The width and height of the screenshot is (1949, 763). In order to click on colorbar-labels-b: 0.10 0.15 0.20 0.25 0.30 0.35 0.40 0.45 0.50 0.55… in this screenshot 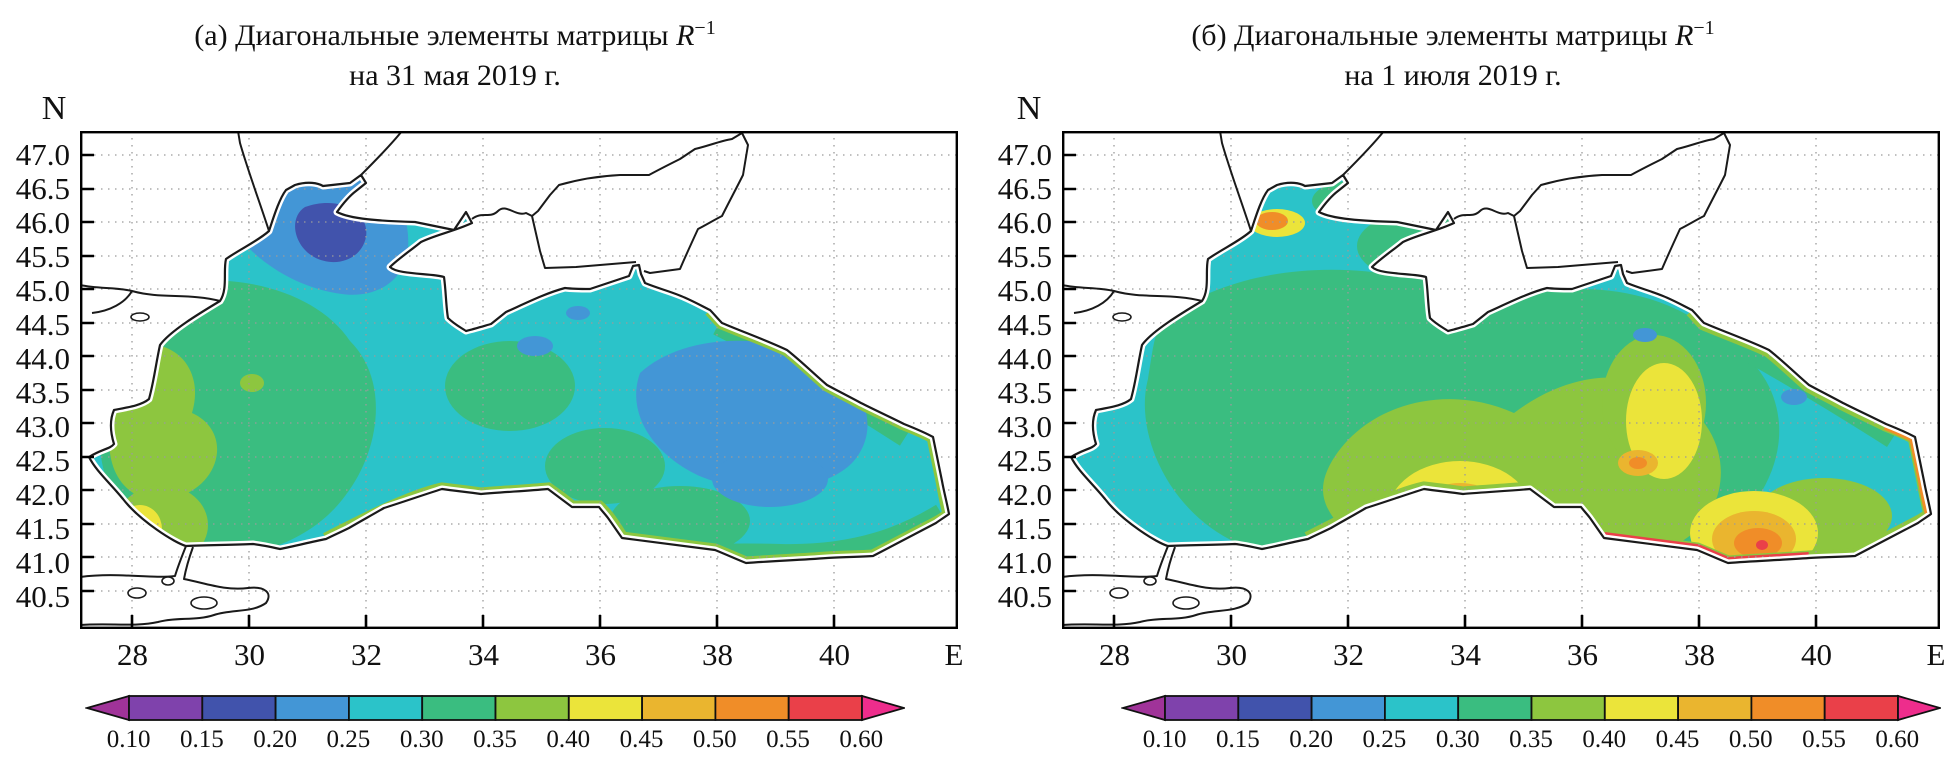, I will do `click(1531, 740)`.